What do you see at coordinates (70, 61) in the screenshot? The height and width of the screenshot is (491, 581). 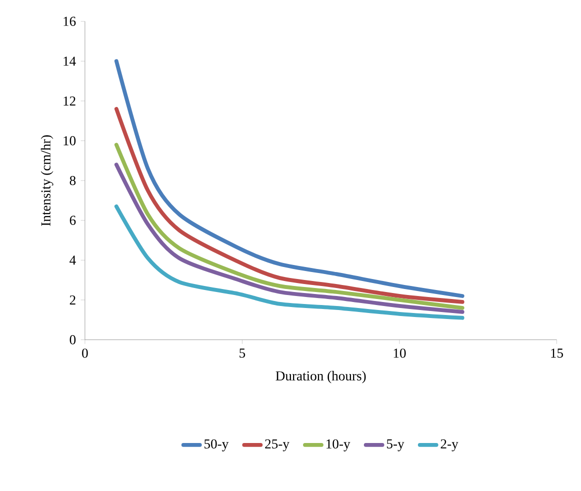 I see `y-tick-label: 14` at bounding box center [70, 61].